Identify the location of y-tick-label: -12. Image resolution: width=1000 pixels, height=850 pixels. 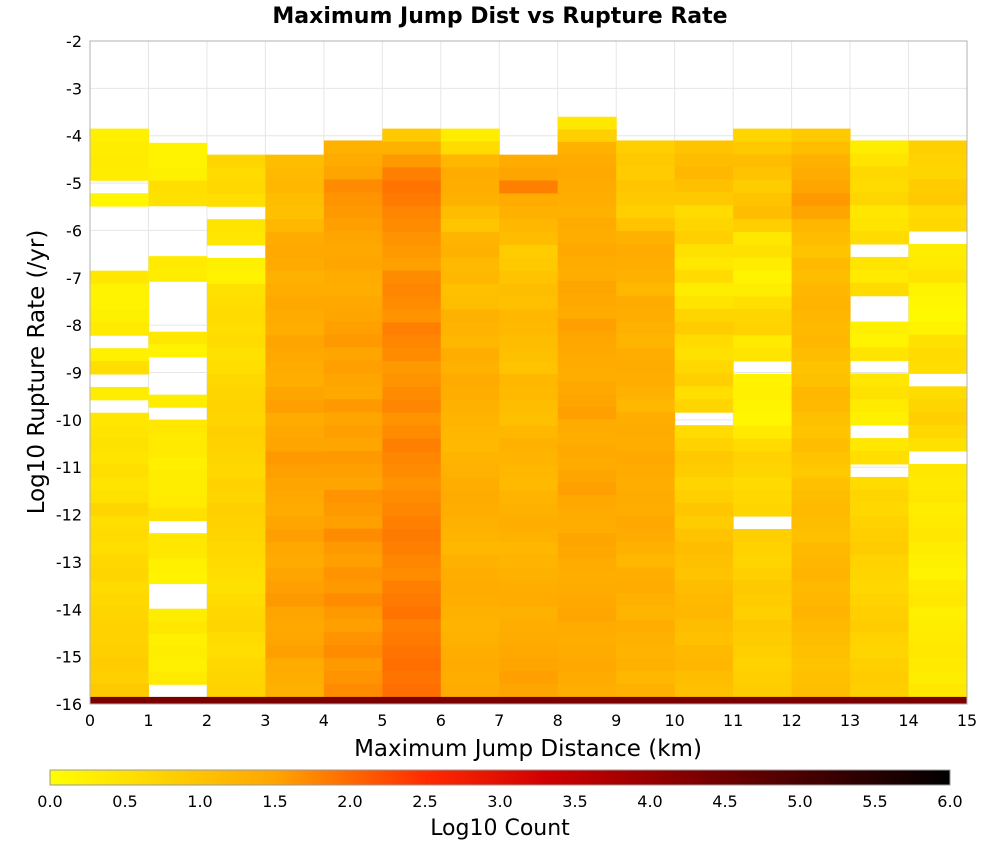
(69, 515).